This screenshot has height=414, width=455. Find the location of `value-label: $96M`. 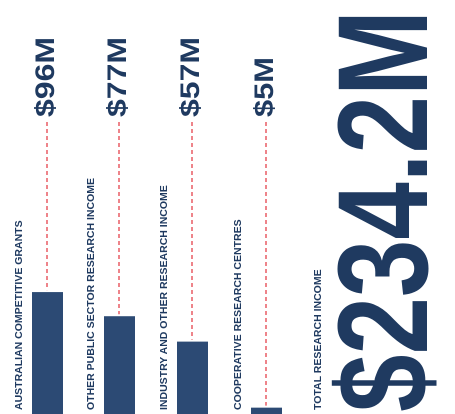

value-label: $96M is located at coordinates (45, 77).